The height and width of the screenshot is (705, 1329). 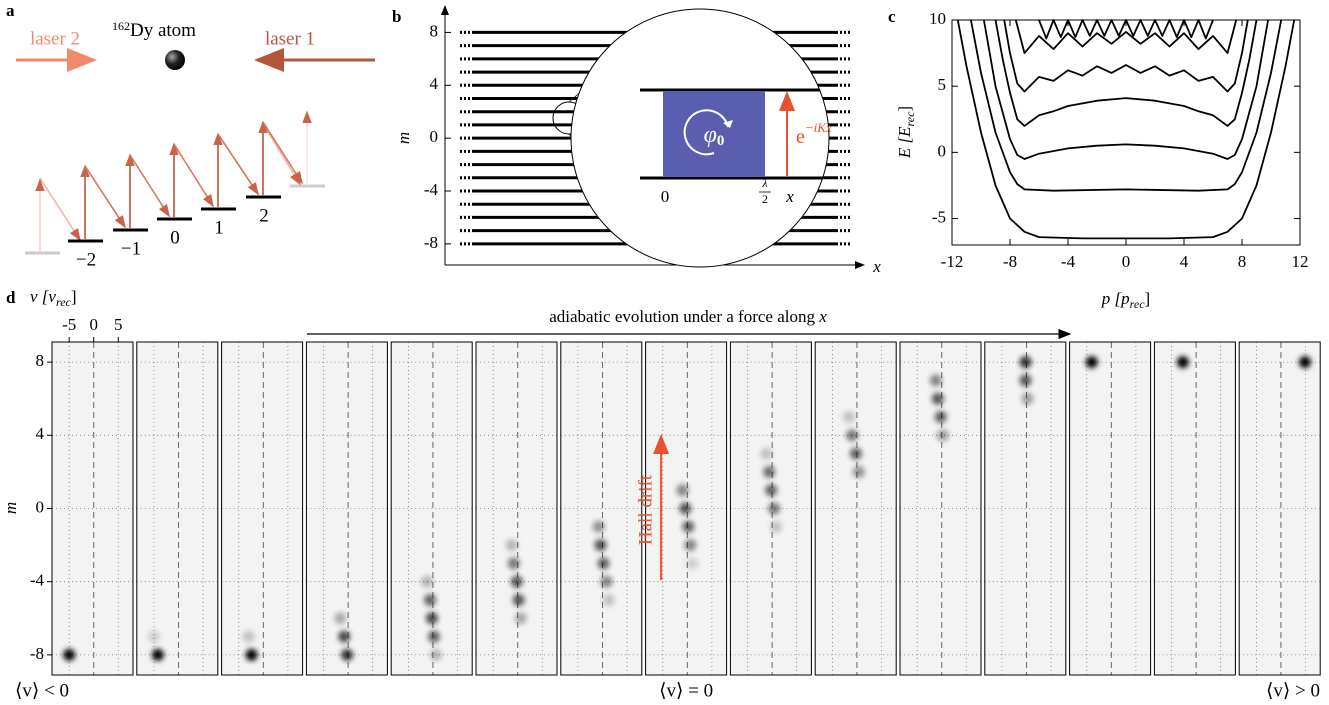 I want to click on circulation, so click(x=706, y=132).